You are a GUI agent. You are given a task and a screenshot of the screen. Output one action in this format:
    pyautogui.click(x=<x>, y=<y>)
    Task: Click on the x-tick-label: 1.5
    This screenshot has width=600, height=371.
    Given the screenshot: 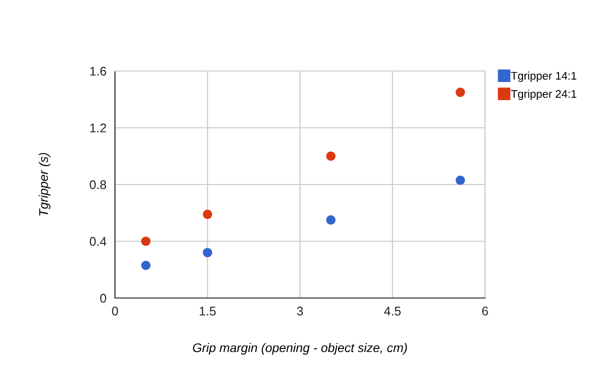 What is the action you would take?
    pyautogui.click(x=208, y=311)
    